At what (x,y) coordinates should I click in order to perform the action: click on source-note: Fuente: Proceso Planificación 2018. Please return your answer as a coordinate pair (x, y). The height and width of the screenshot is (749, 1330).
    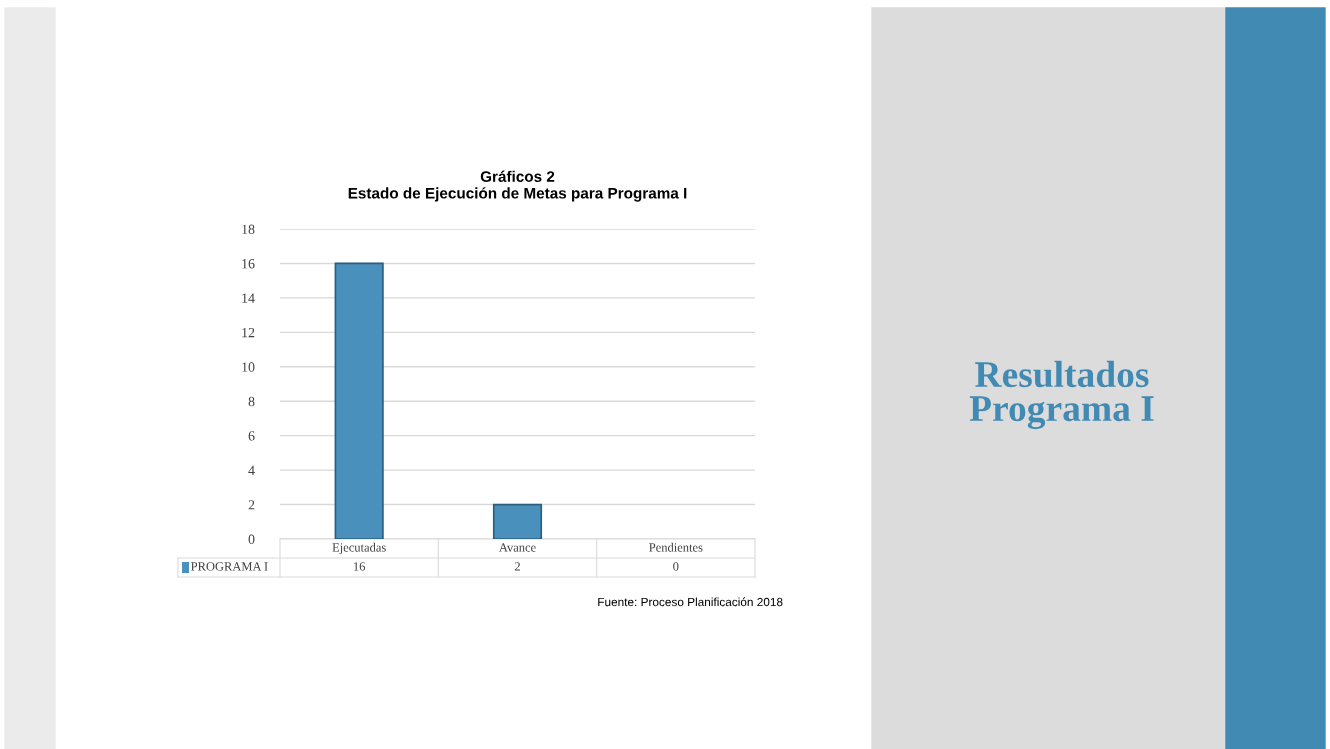
    Looking at the image, I should click on (690, 602).